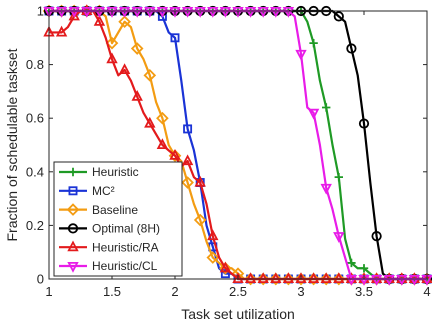 The height and width of the screenshot is (326, 432). I want to click on legend-label: MC², so click(103, 191).